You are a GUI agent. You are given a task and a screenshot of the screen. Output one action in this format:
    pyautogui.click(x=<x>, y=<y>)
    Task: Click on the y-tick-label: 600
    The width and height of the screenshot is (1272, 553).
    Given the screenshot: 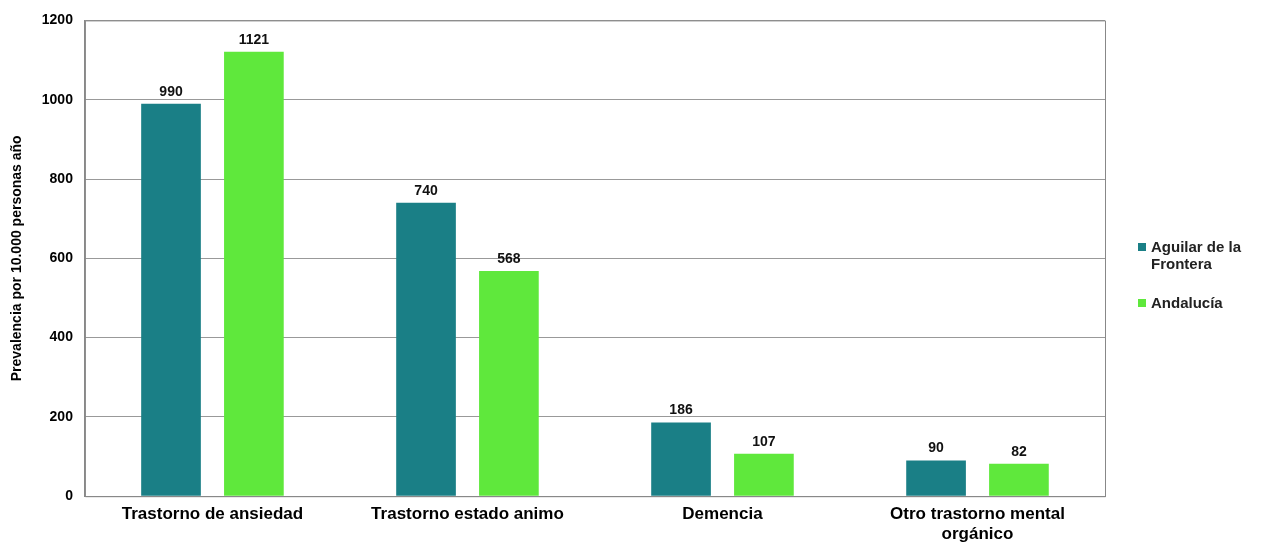 What is the action you would take?
    pyautogui.click(x=61, y=257)
    